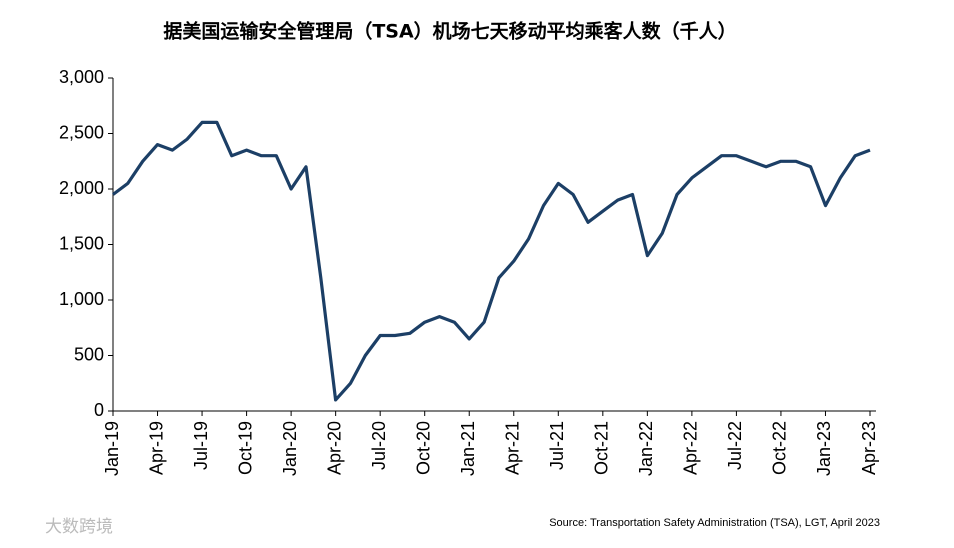  What do you see at coordinates (379, 445) in the screenshot?
I see `x-tick-label: Jul-20` at bounding box center [379, 445].